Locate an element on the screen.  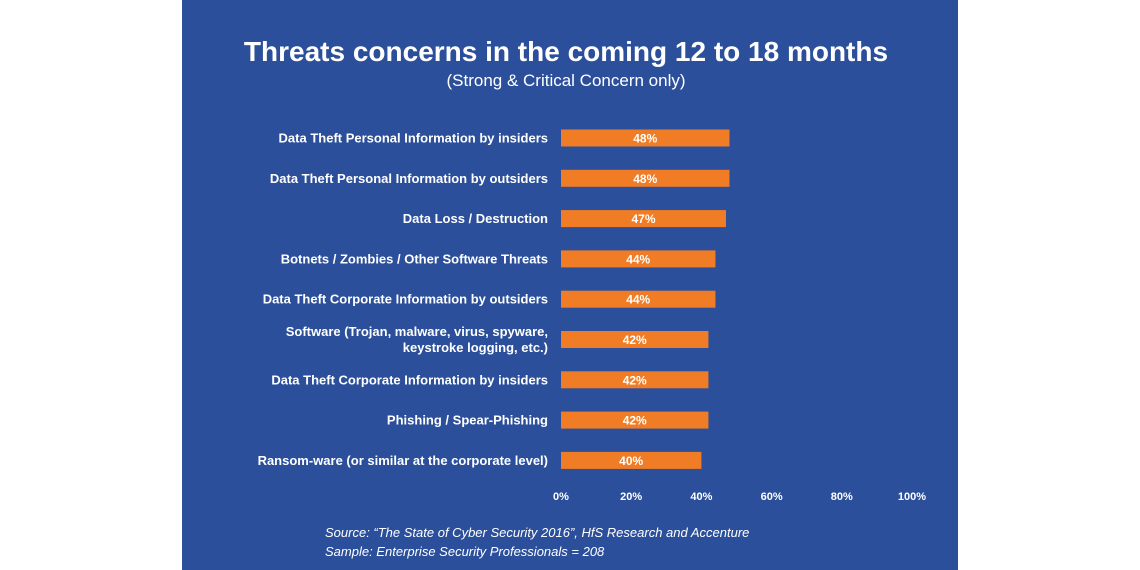
category-label: Data Loss / Destruction is located at coordinates (475, 218).